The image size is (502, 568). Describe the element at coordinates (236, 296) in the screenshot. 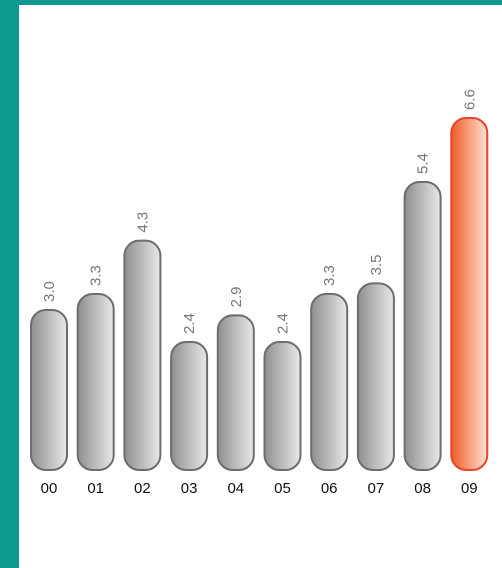

I see `value-label: 2.9` at that location.